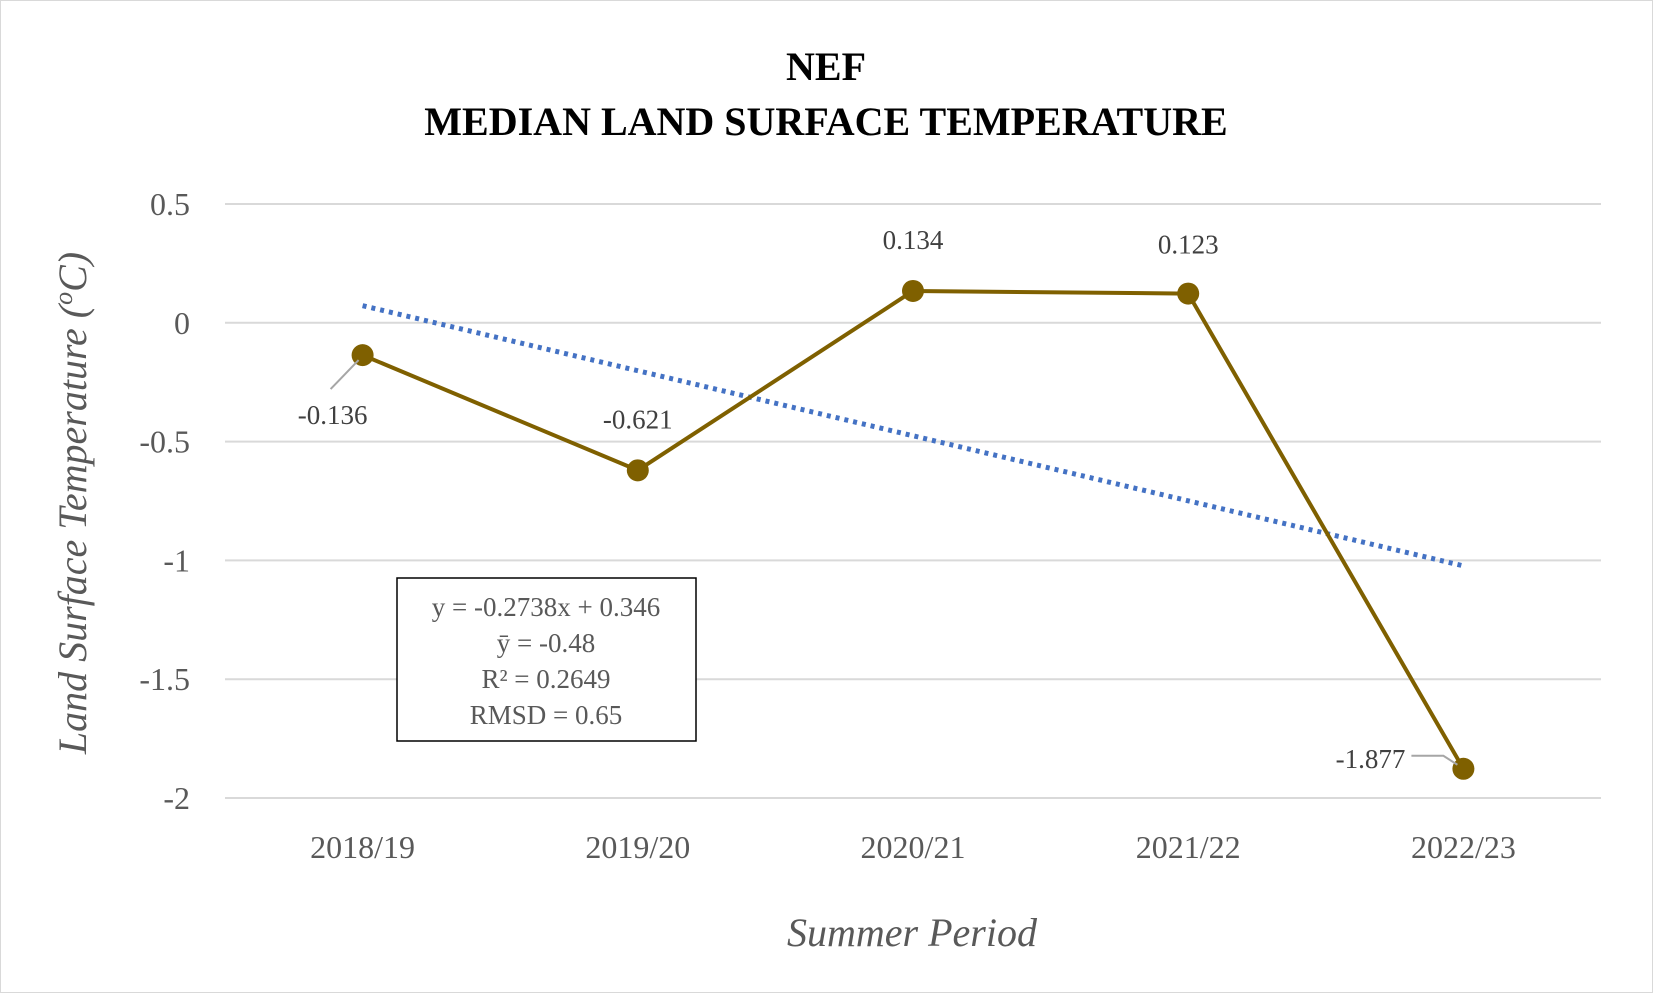 This screenshot has width=1653, height=993. What do you see at coordinates (164, 501) in the screenshot?
I see `y-axis-ticks: 0.5 0 -0.5 -1 -1.5 -2` at bounding box center [164, 501].